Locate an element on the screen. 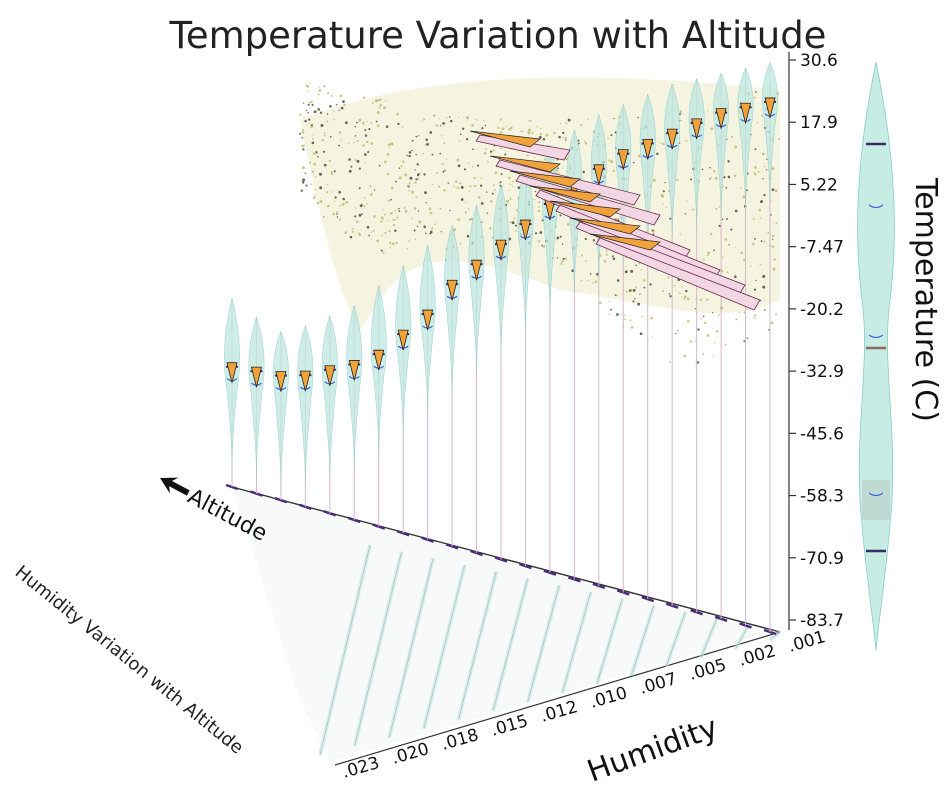  temperature-tick-label: -32.9 is located at coordinates (822, 372).